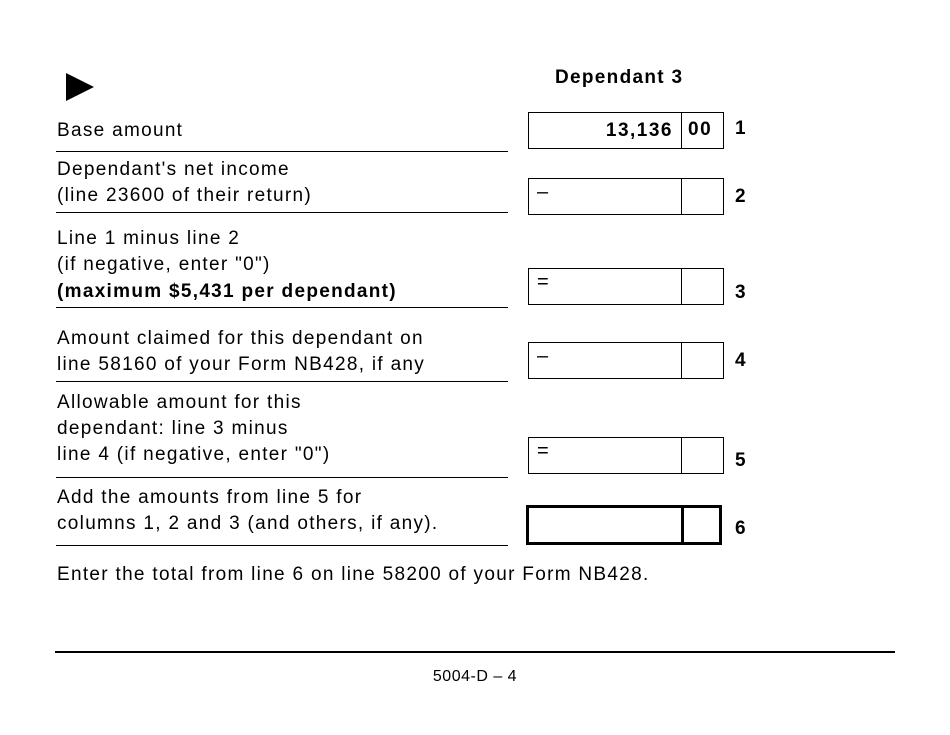 The height and width of the screenshot is (735, 950). I want to click on line-3-label: (maximum $5,431 per dependant), so click(227, 291).